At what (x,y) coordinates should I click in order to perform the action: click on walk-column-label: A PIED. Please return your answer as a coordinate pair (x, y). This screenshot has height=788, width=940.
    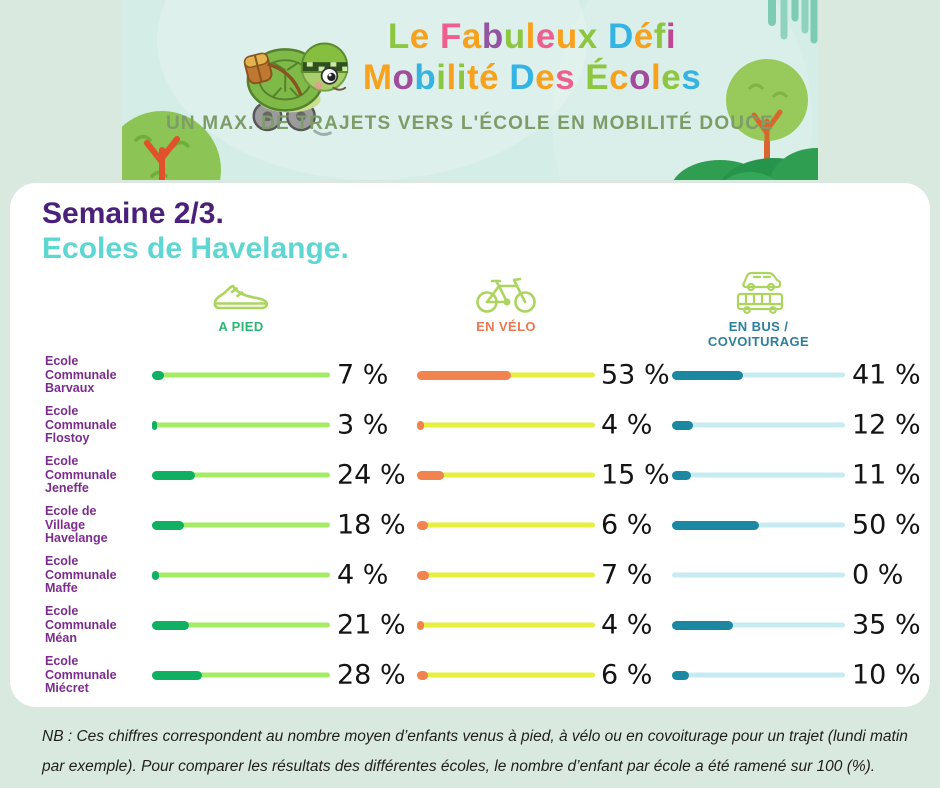
    Looking at the image, I should click on (241, 326).